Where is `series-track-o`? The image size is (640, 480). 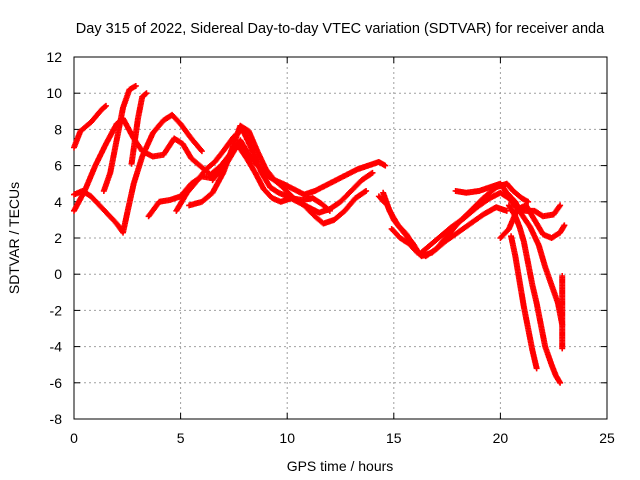
series-track-o is located at coordinates (524, 302).